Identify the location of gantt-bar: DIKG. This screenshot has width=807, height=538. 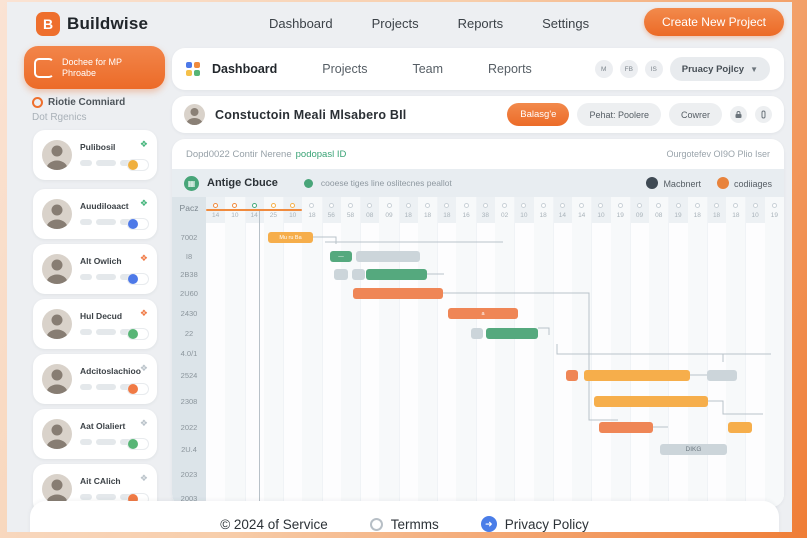
(693, 449).